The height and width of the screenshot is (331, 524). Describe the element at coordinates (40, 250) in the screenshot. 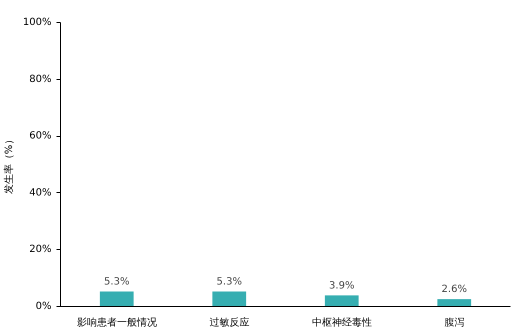

I see `y-tick-label: 20%` at that location.